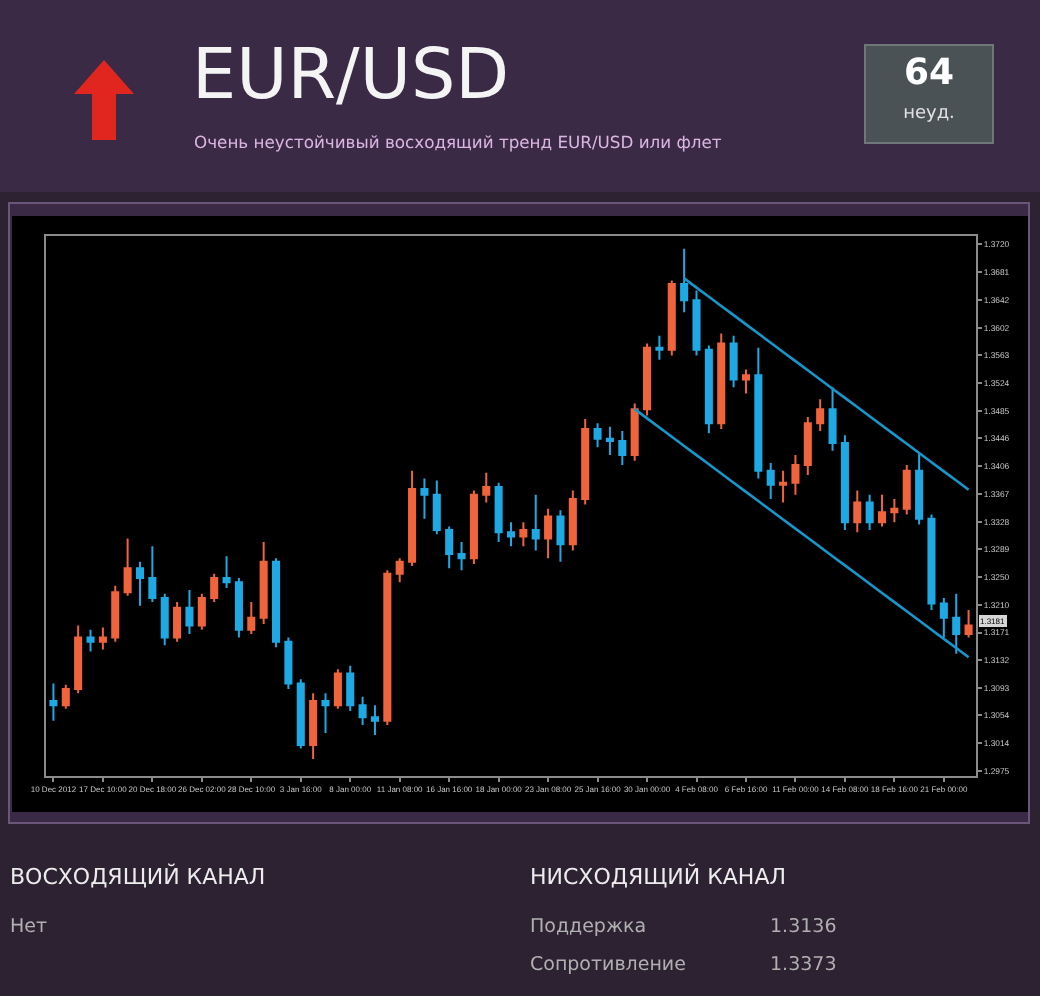 The height and width of the screenshot is (996, 1040). What do you see at coordinates (803, 927) in the screenshot?
I see `text: 1.3136` at bounding box center [803, 927].